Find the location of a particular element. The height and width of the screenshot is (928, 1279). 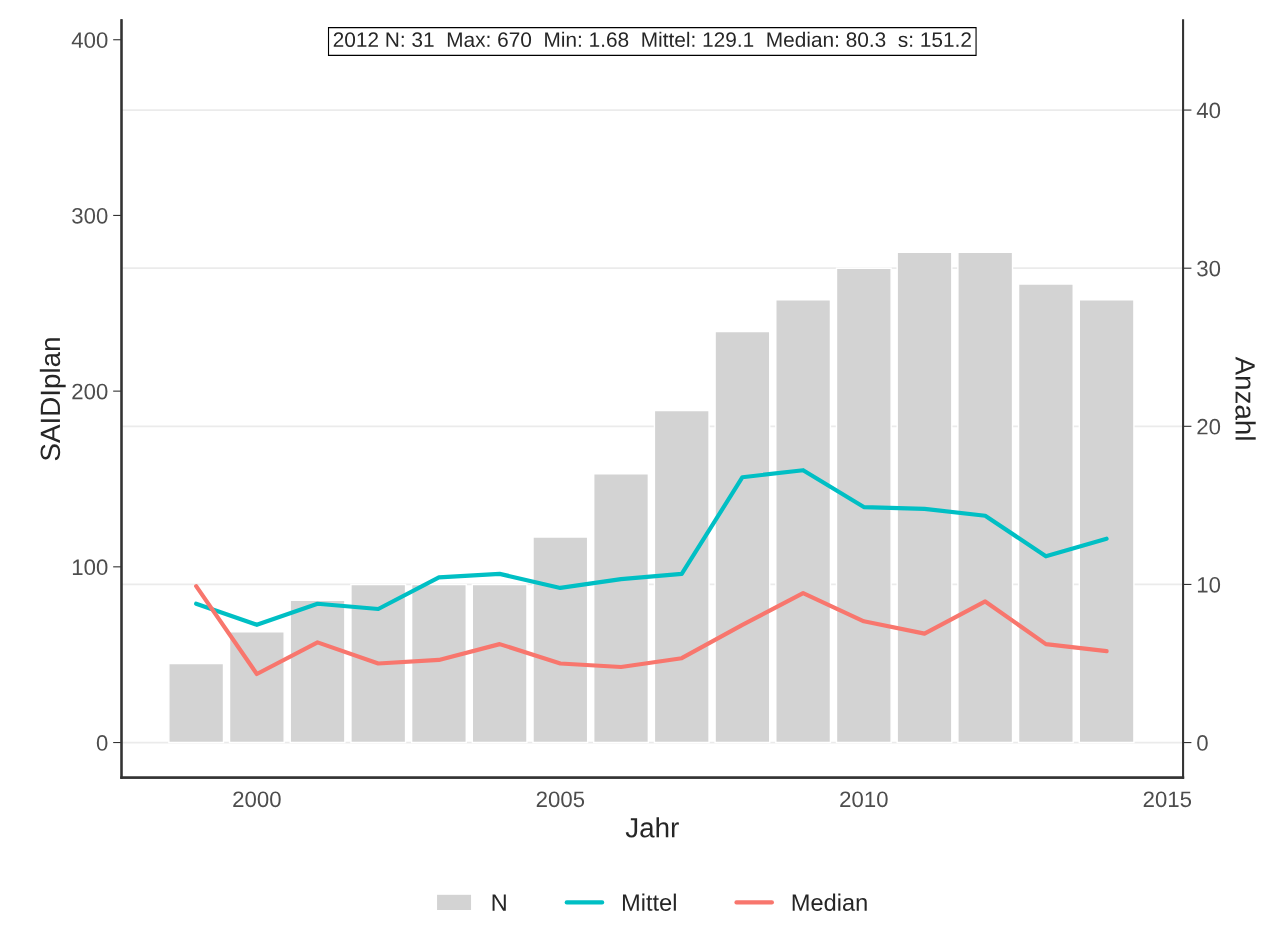

y-tick-label: 100 is located at coordinates (90, 567).